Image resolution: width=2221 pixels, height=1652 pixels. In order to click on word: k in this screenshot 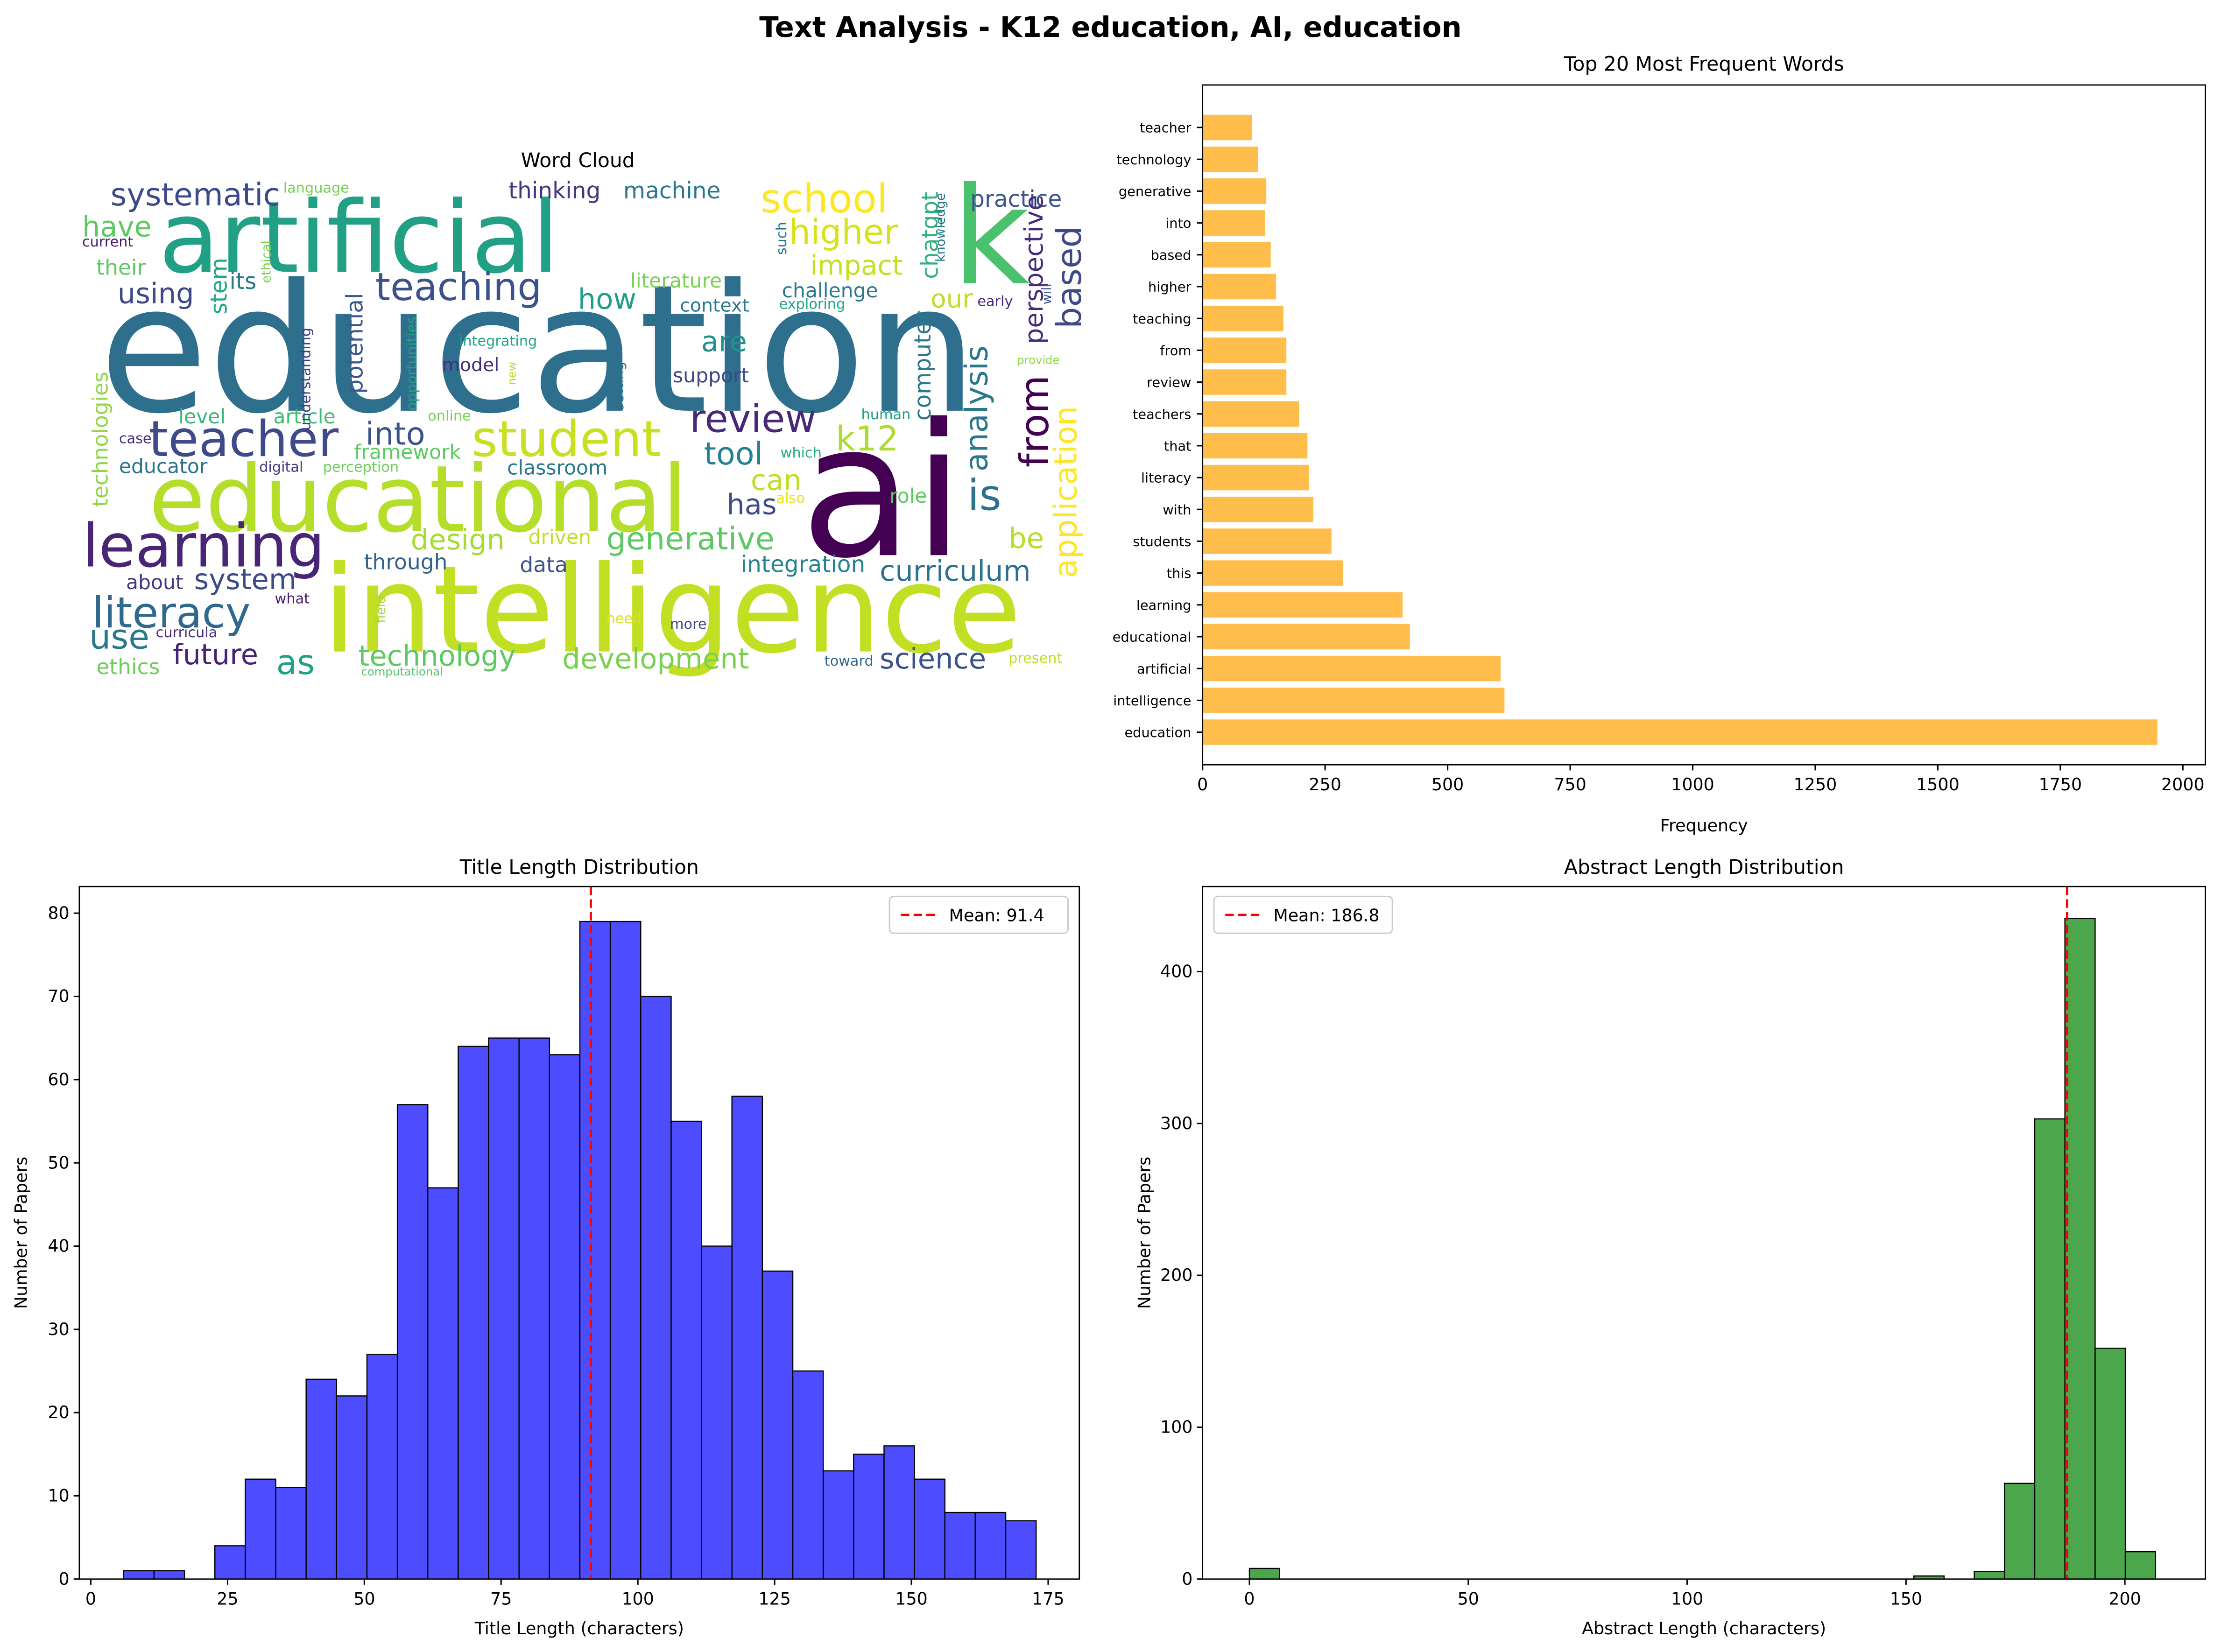, I will do `click(991, 236)`.